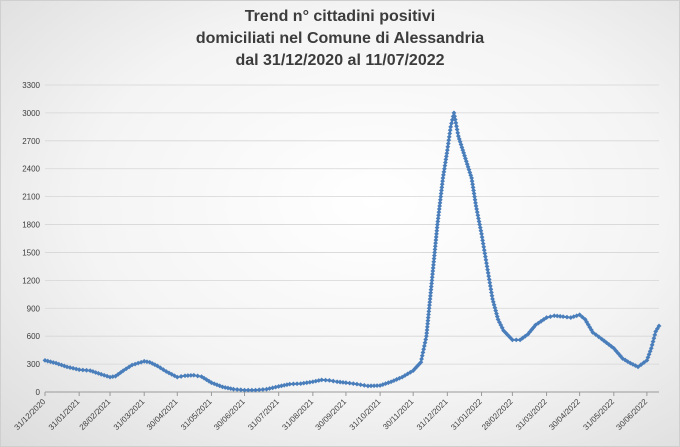 The image size is (680, 447). What do you see at coordinates (162, 414) in the screenshot?
I see `x-tick-label: 30/04/2021` at bounding box center [162, 414].